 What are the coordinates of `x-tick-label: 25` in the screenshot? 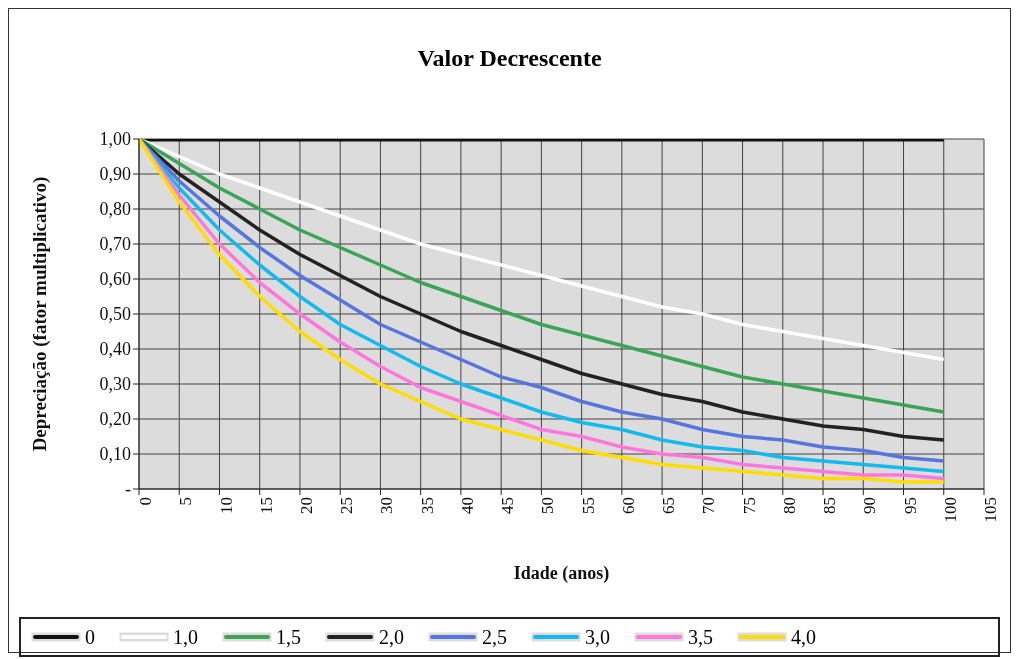 It's located at (347, 505).